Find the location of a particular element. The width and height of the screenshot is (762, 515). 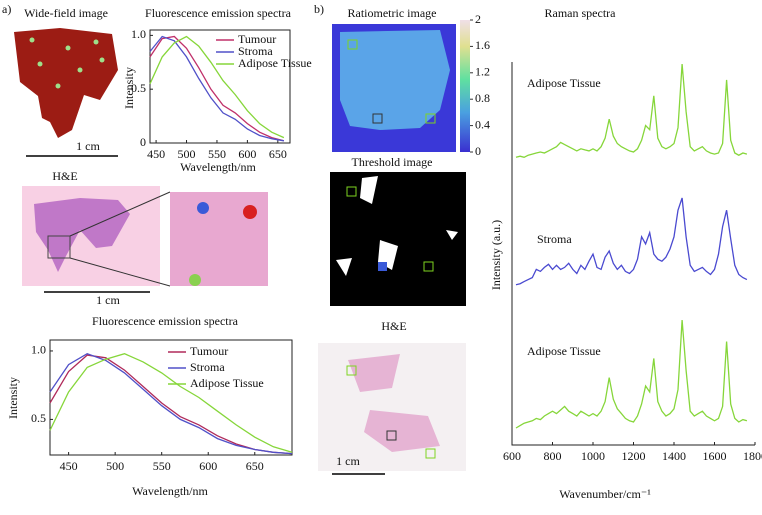

image-title: Ratiometric image is located at coordinates (392, 13).